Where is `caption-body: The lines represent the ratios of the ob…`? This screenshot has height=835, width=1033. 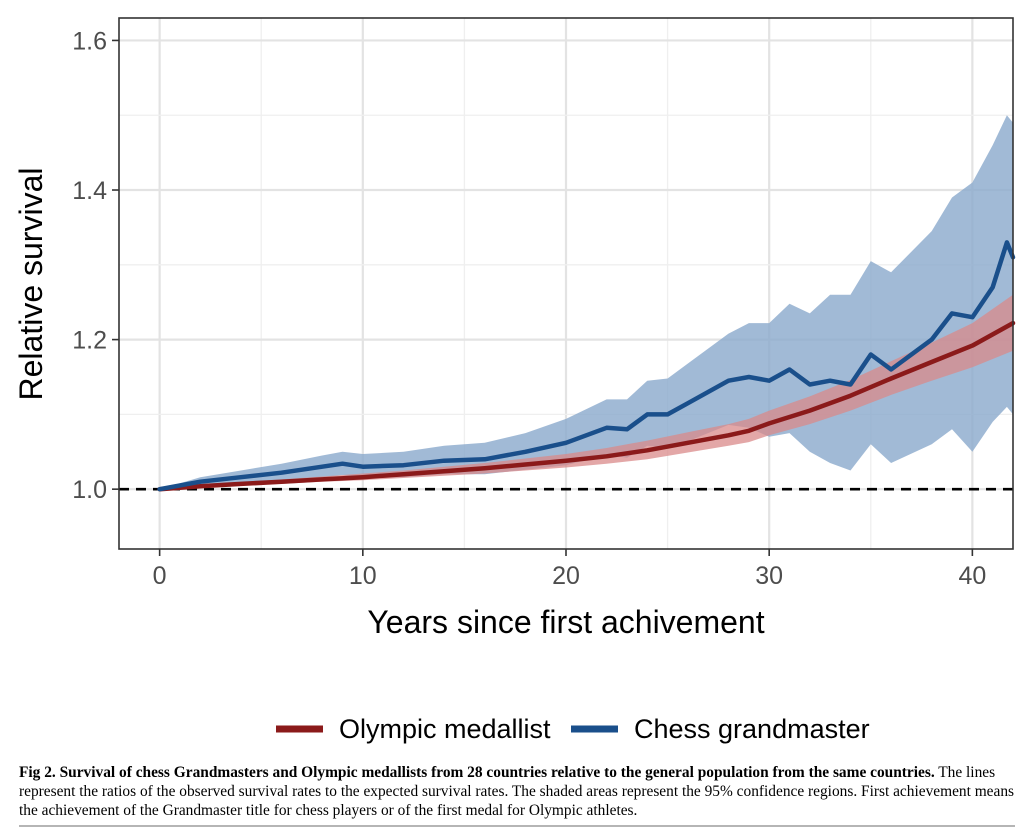
caption-body: The lines represent the ratios of the ob… is located at coordinates (517, 791).